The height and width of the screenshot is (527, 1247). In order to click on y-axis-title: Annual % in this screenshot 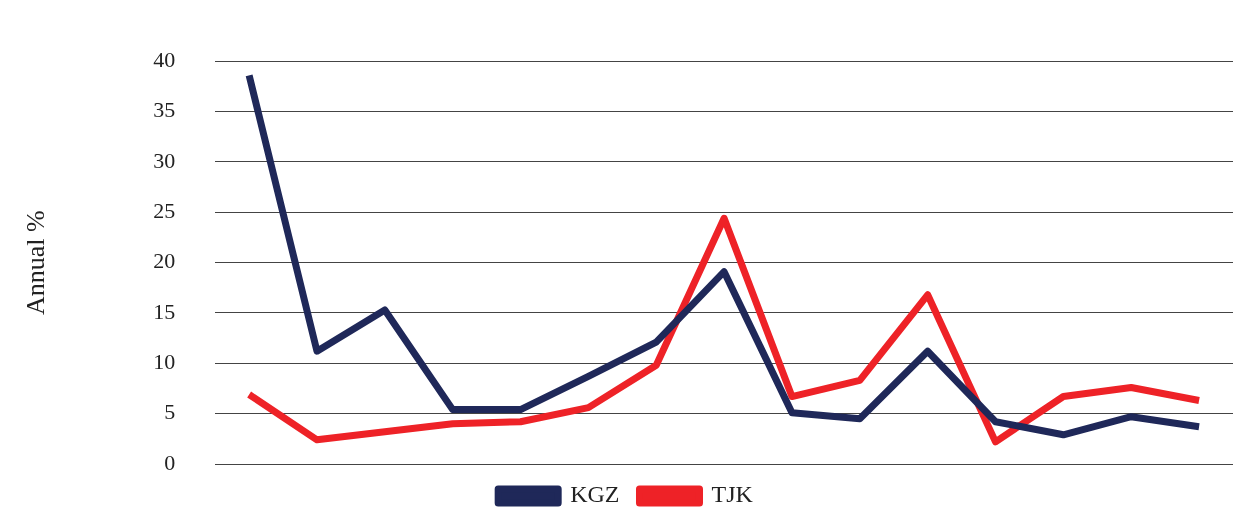, I will do `click(36, 262)`.